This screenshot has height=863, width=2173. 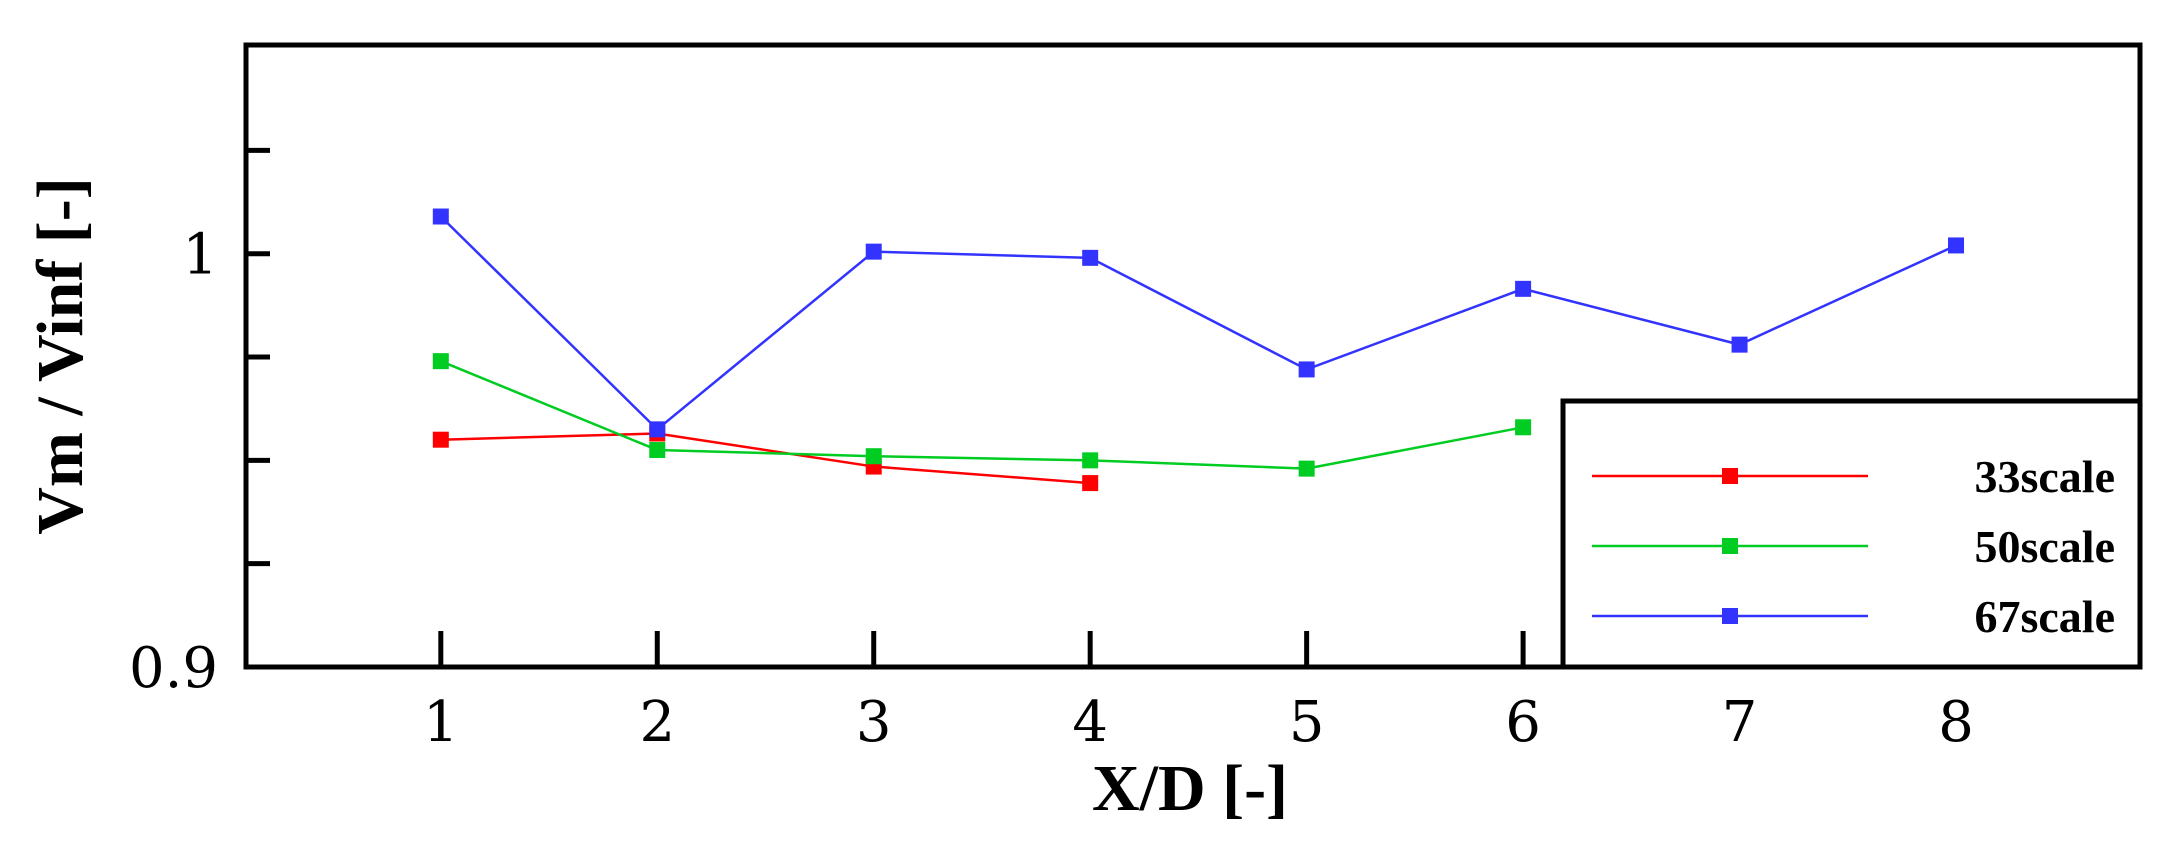 What do you see at coordinates (874, 722) in the screenshot?
I see `x-tick-label: 3` at bounding box center [874, 722].